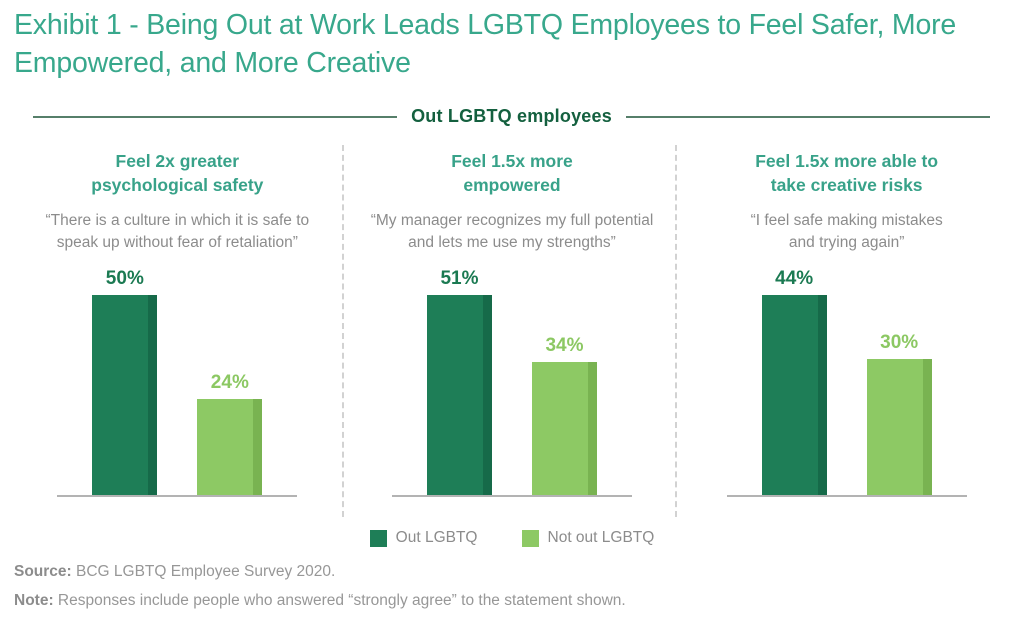  Describe the element at coordinates (512, 161) in the screenshot. I see `panel-heading-line1: Feel 1.5x more` at that location.